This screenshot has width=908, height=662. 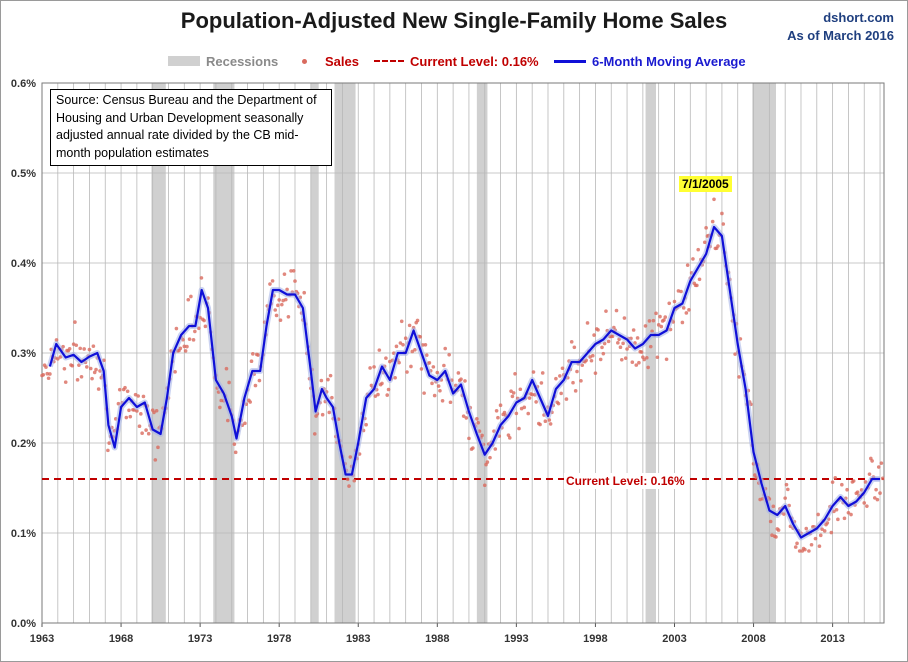 I want to click on current-level-annotation: Current Level: 0.16%, so click(x=625, y=481).